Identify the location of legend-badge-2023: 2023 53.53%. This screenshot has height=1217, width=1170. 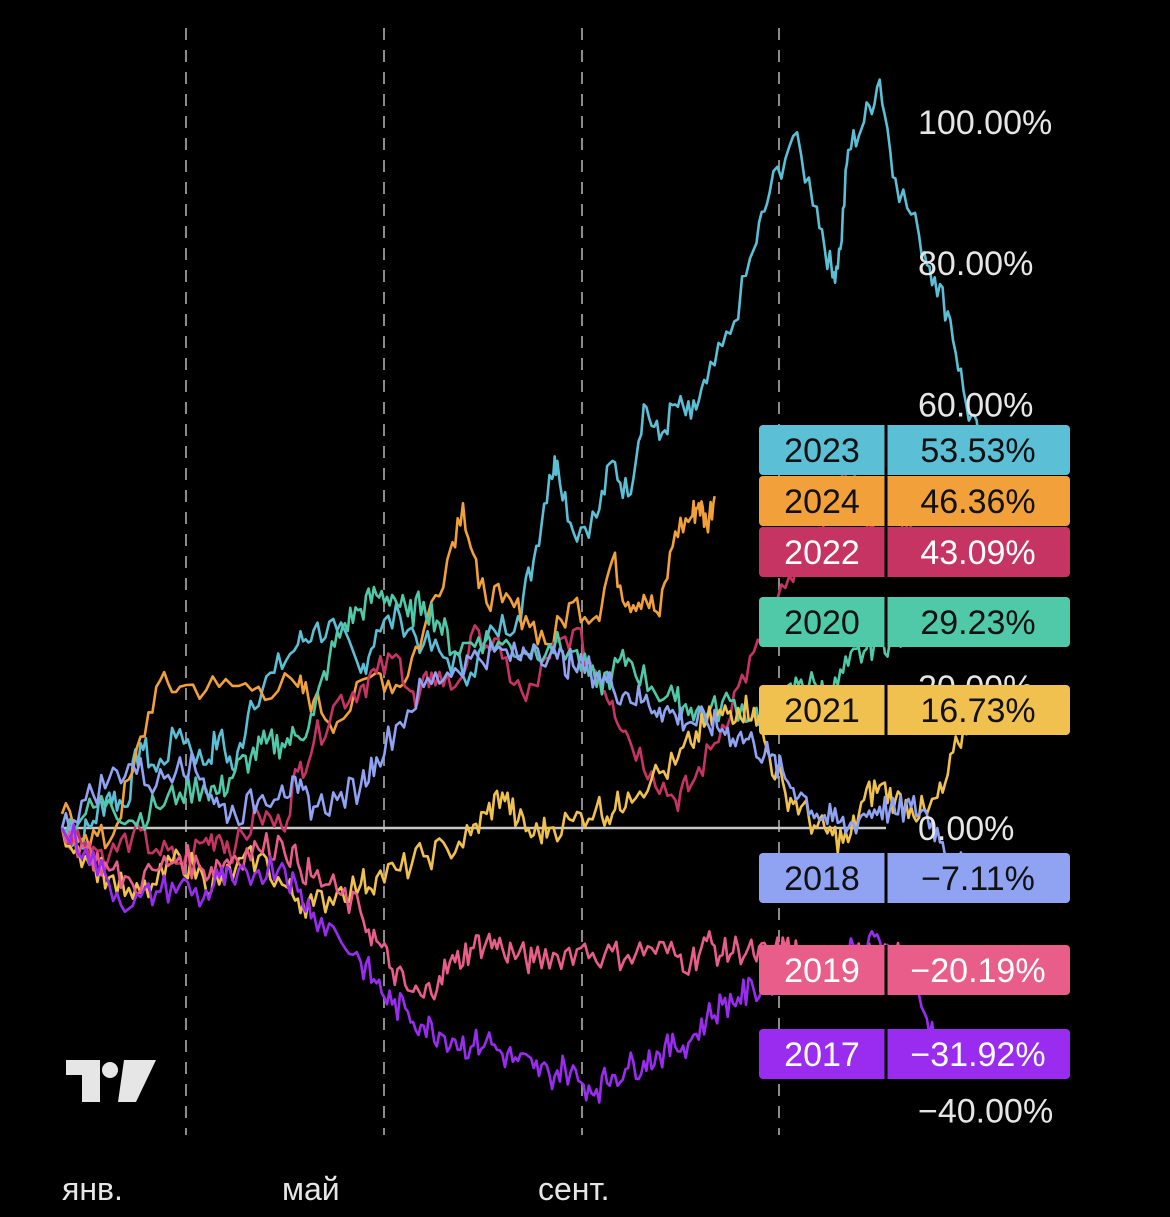
(914, 450).